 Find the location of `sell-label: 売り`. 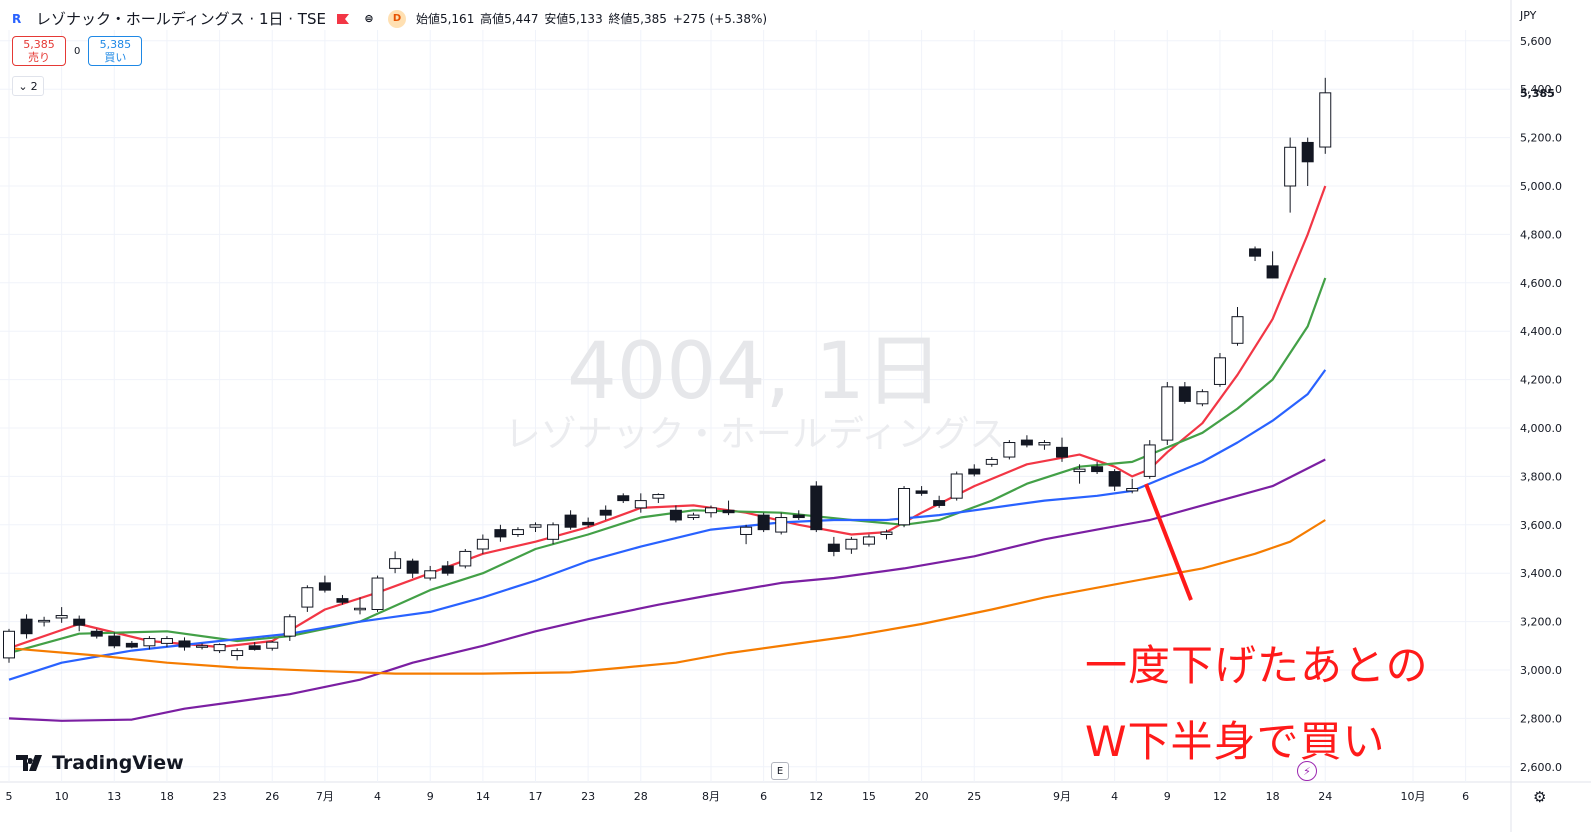

sell-label: 売り is located at coordinates (39, 57).